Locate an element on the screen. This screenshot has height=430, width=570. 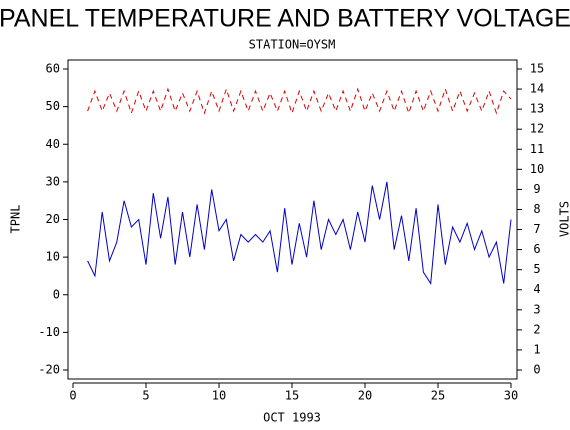
x-tick-label: 20 is located at coordinates (365, 396).